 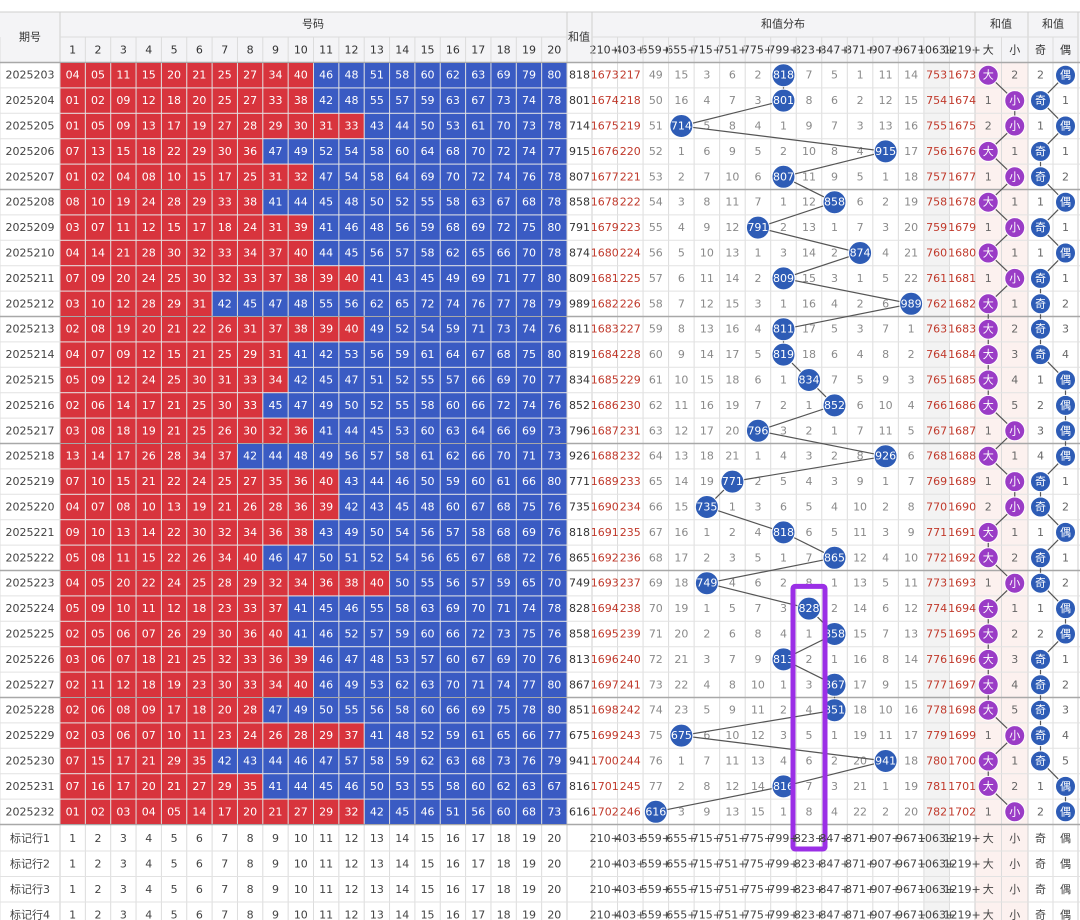 I want to click on omission: 776, so click(x=936, y=659).